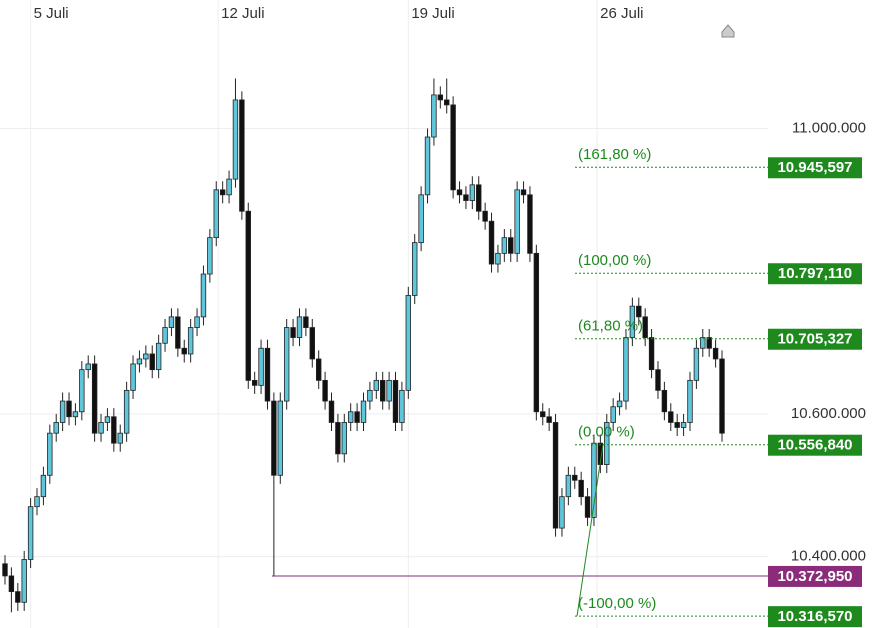 This screenshot has height=628, width=879. I want to click on fib-label: (-100,00 %), so click(617, 603).